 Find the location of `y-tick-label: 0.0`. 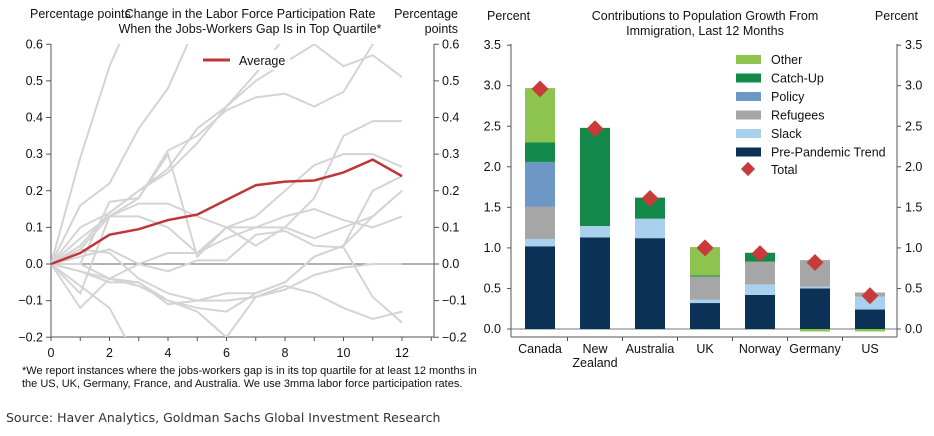

y-tick-label: 0.0 is located at coordinates (492, 329).